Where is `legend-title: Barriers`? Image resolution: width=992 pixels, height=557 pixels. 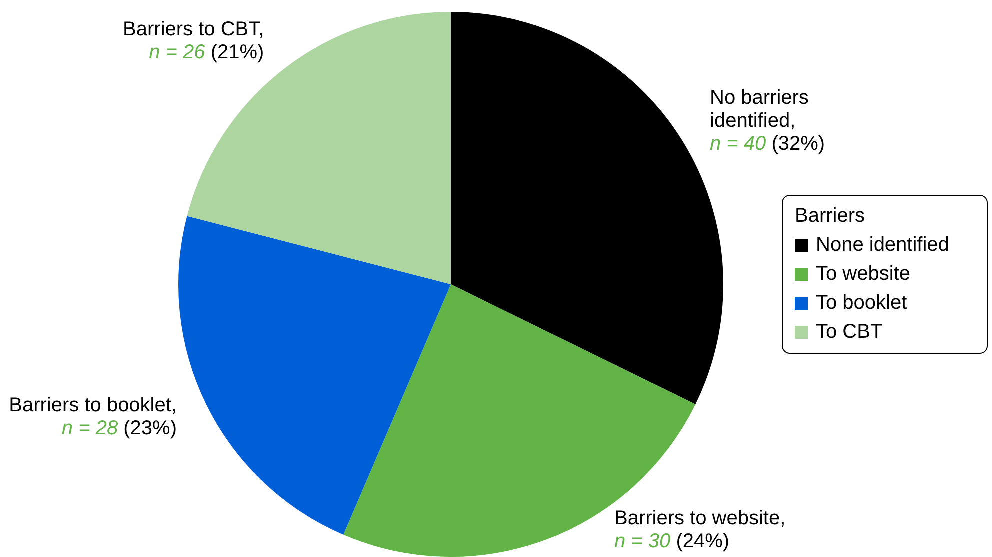 legend-title: Barriers is located at coordinates (830, 216).